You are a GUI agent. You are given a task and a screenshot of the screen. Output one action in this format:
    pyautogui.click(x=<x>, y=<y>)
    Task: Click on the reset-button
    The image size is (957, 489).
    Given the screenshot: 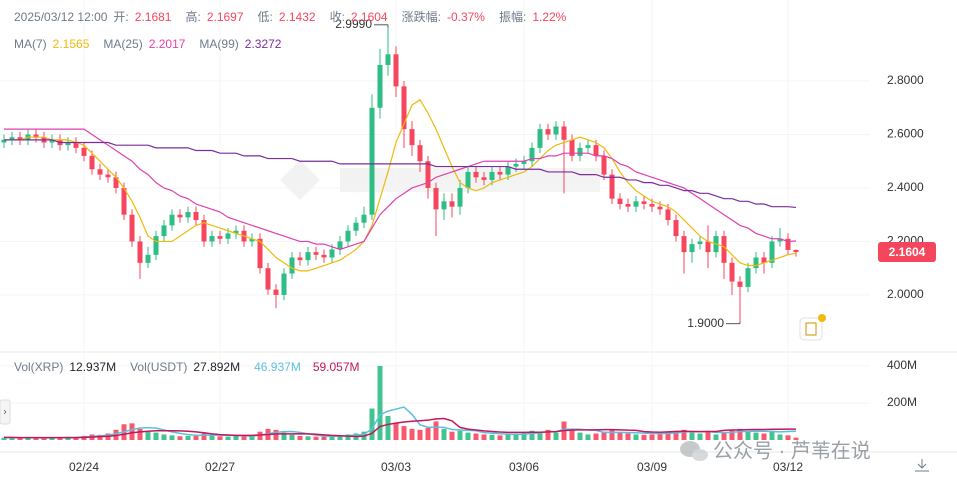 What is the action you would take?
    pyautogui.click(x=922, y=465)
    